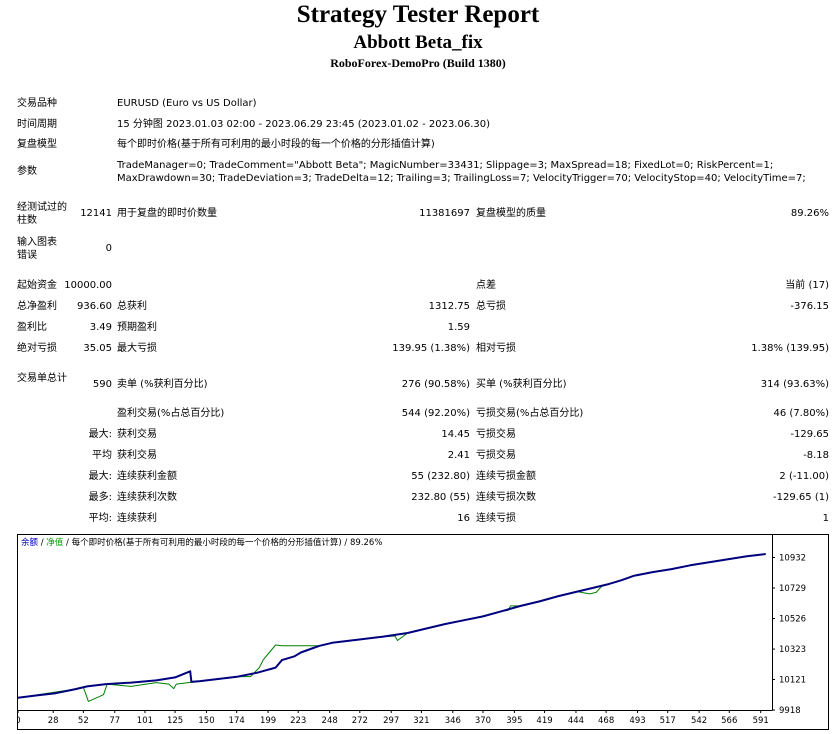  Describe the element at coordinates (37, 285) in the screenshot. I see `deposit-label: 起始资金` at that location.